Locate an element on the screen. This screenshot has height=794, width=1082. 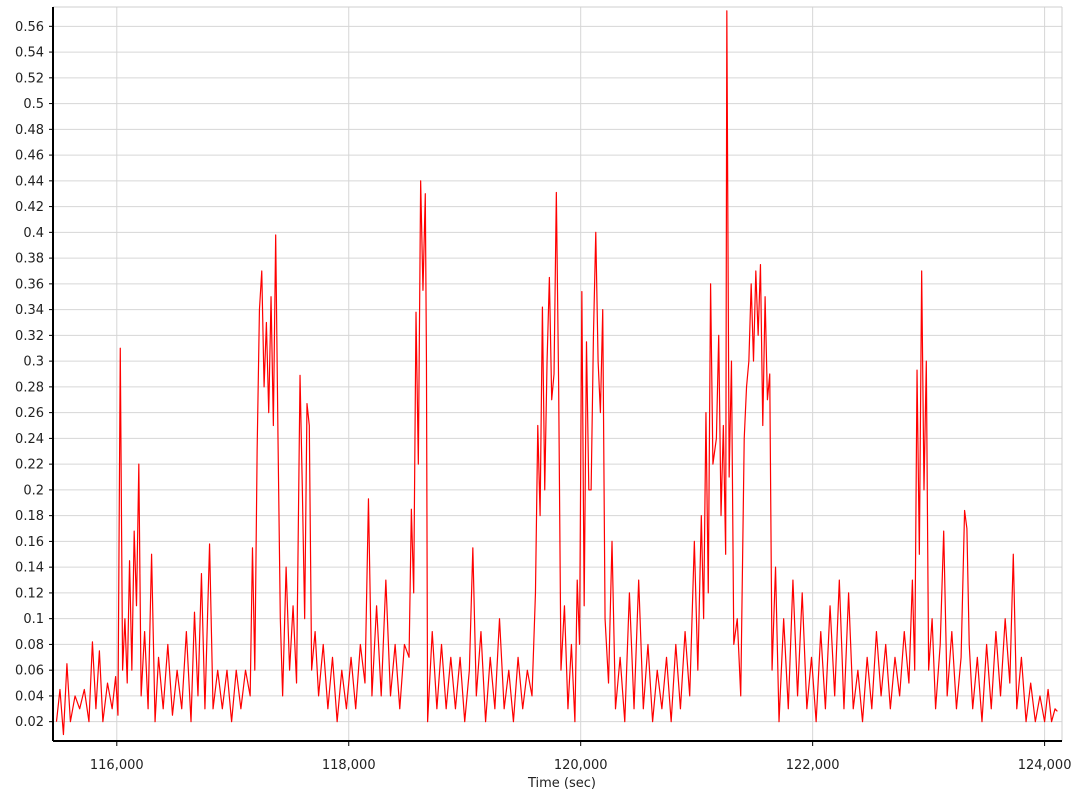
y-tick-label: 0.34 is located at coordinates (29, 310).